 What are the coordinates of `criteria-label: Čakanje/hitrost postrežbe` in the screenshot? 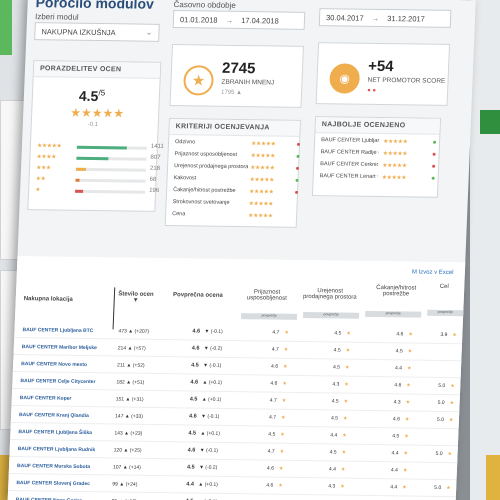 It's located at (204, 190).